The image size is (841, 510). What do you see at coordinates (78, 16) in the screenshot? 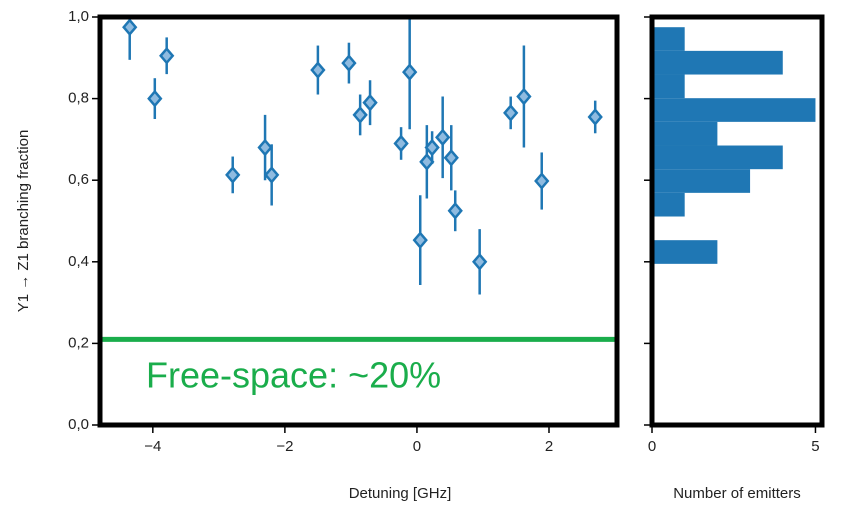
I see `y-tick-label: 1,0` at bounding box center [78, 16].